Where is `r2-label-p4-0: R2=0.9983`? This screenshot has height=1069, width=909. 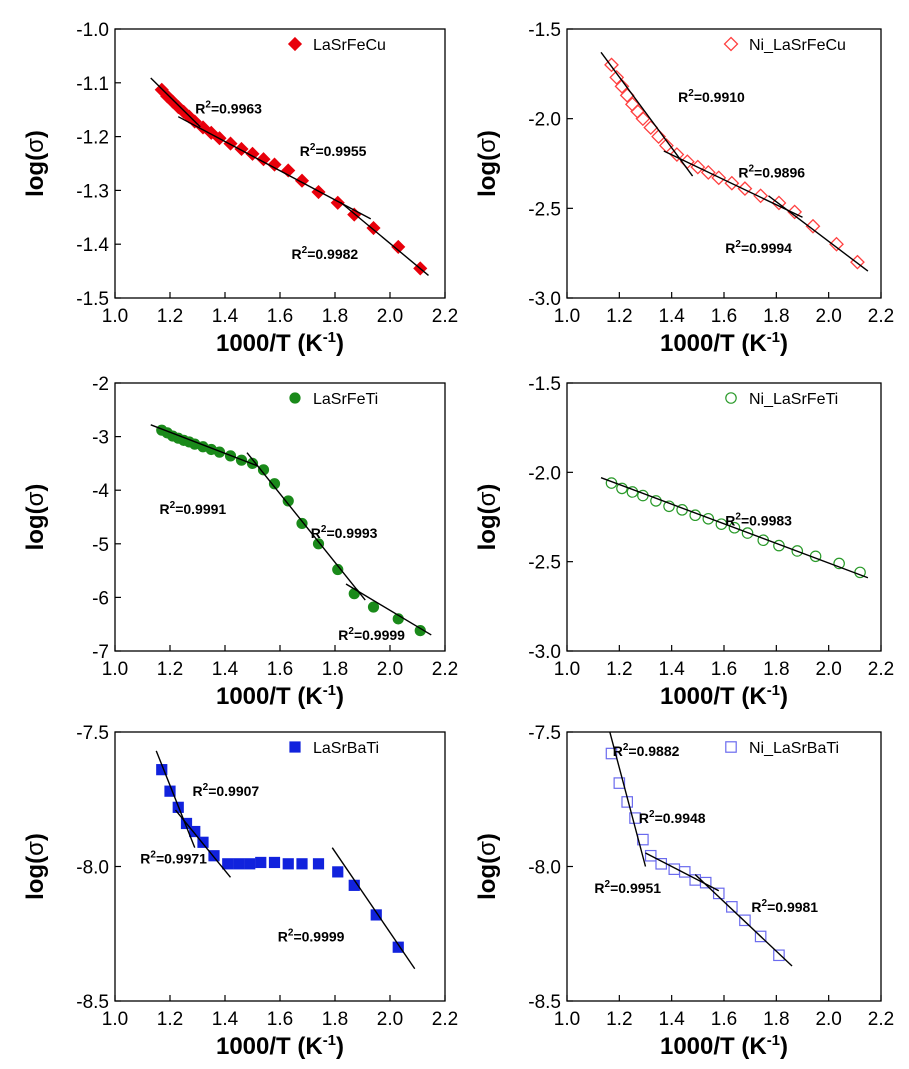 r2-label-p4-0: R2=0.9983 is located at coordinates (758, 520).